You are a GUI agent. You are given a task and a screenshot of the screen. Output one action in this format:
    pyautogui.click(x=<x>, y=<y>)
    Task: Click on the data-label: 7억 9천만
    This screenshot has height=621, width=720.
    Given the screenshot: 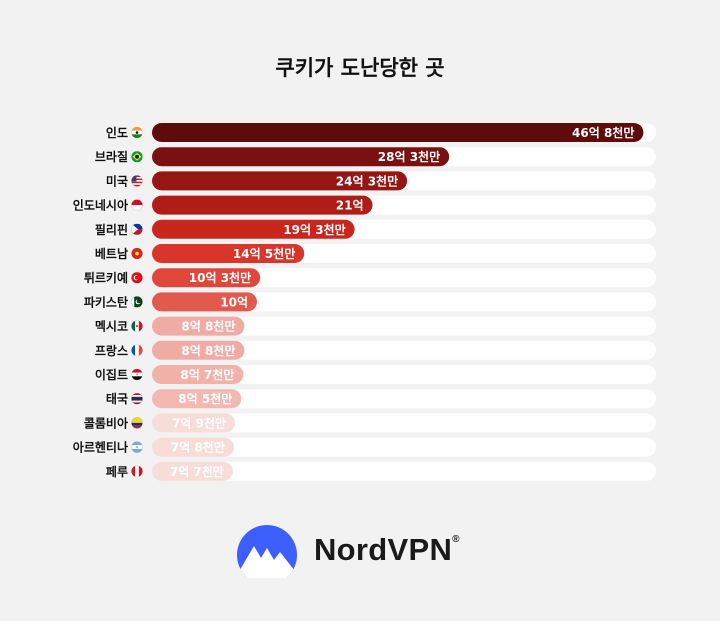 What is the action you would take?
    pyautogui.click(x=199, y=422)
    